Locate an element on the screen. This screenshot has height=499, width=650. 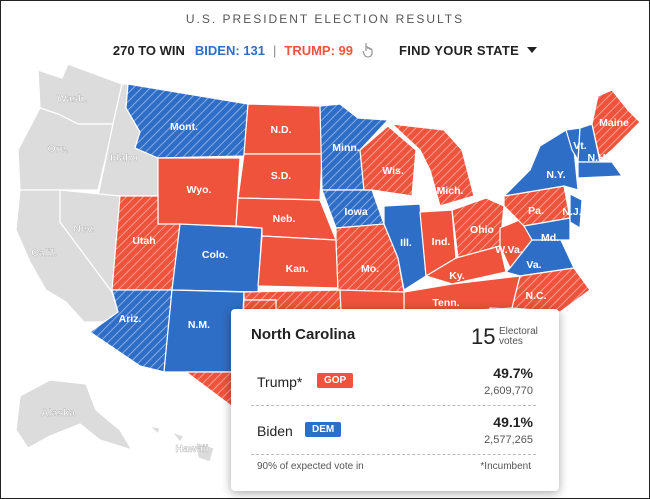
popup-electoral-votes: 15 is located at coordinates (483, 336).